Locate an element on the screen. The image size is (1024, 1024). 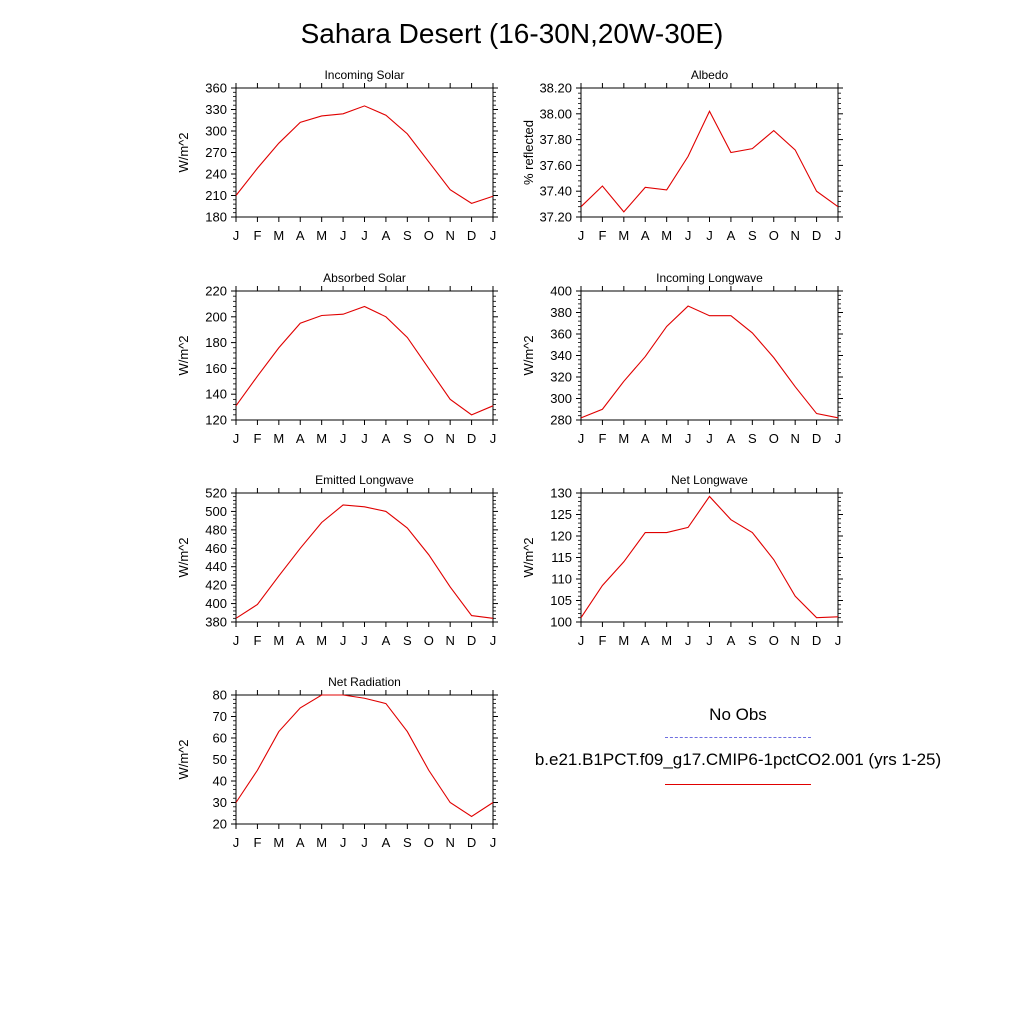
y-tick-label: 320 is located at coordinates (561, 377).